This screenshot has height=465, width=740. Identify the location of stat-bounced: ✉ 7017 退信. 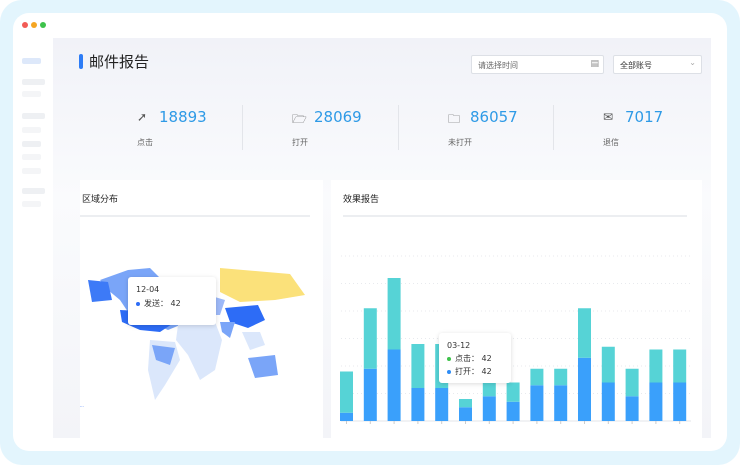
(665, 132).